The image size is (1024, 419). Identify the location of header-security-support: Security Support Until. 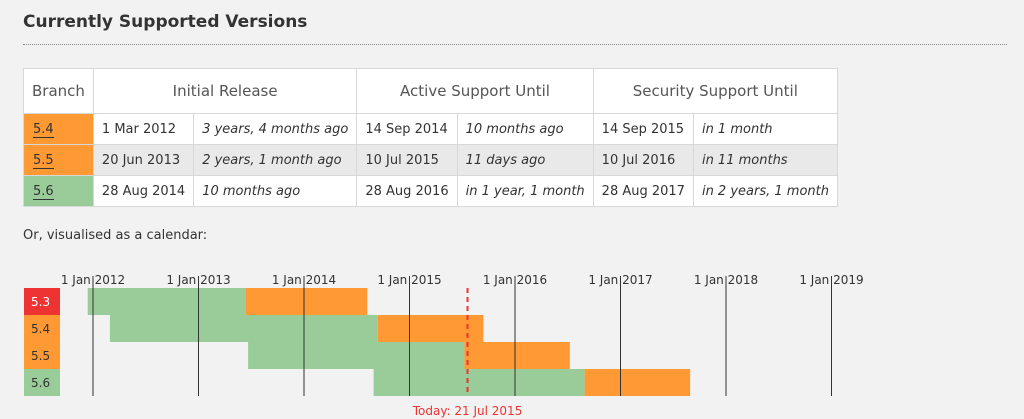
(715, 91).